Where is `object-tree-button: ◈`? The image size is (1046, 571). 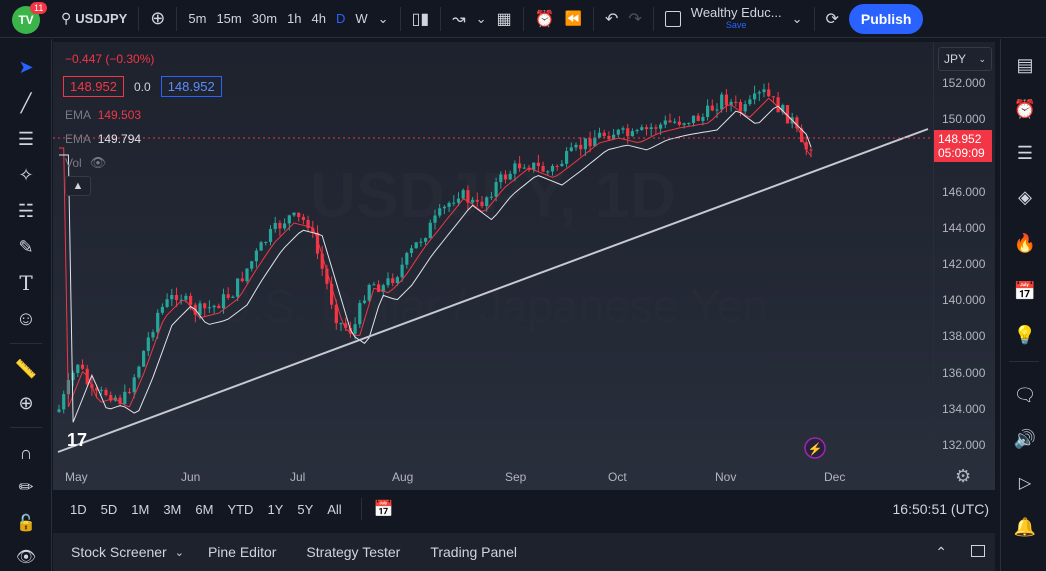
object-tree-button: ◈ is located at coordinates (1025, 197).